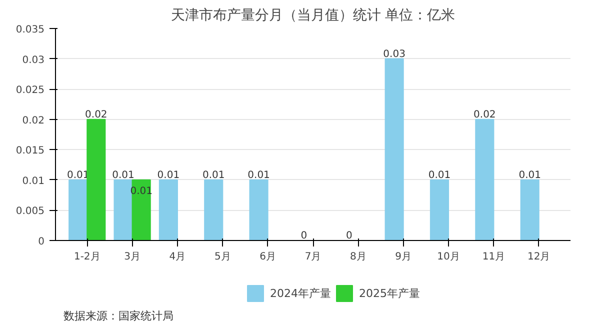 This screenshot has height=330, width=590. Describe the element at coordinates (222, 257) in the screenshot. I see `x-tick-label: 5月` at that location.